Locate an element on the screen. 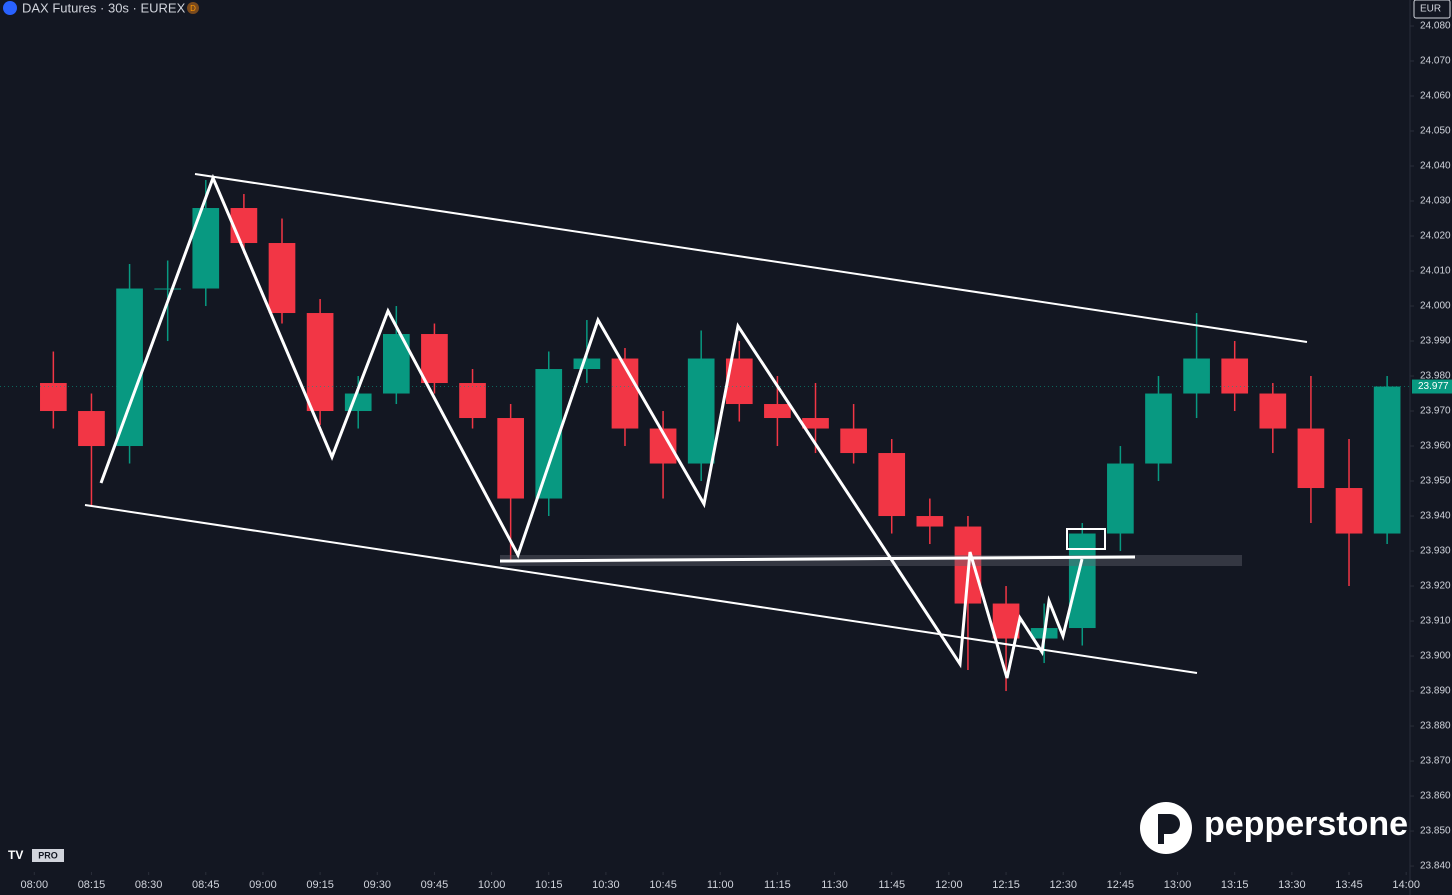 This screenshot has height=895, width=1452. x-tick-label: 11:30 is located at coordinates (834, 885).